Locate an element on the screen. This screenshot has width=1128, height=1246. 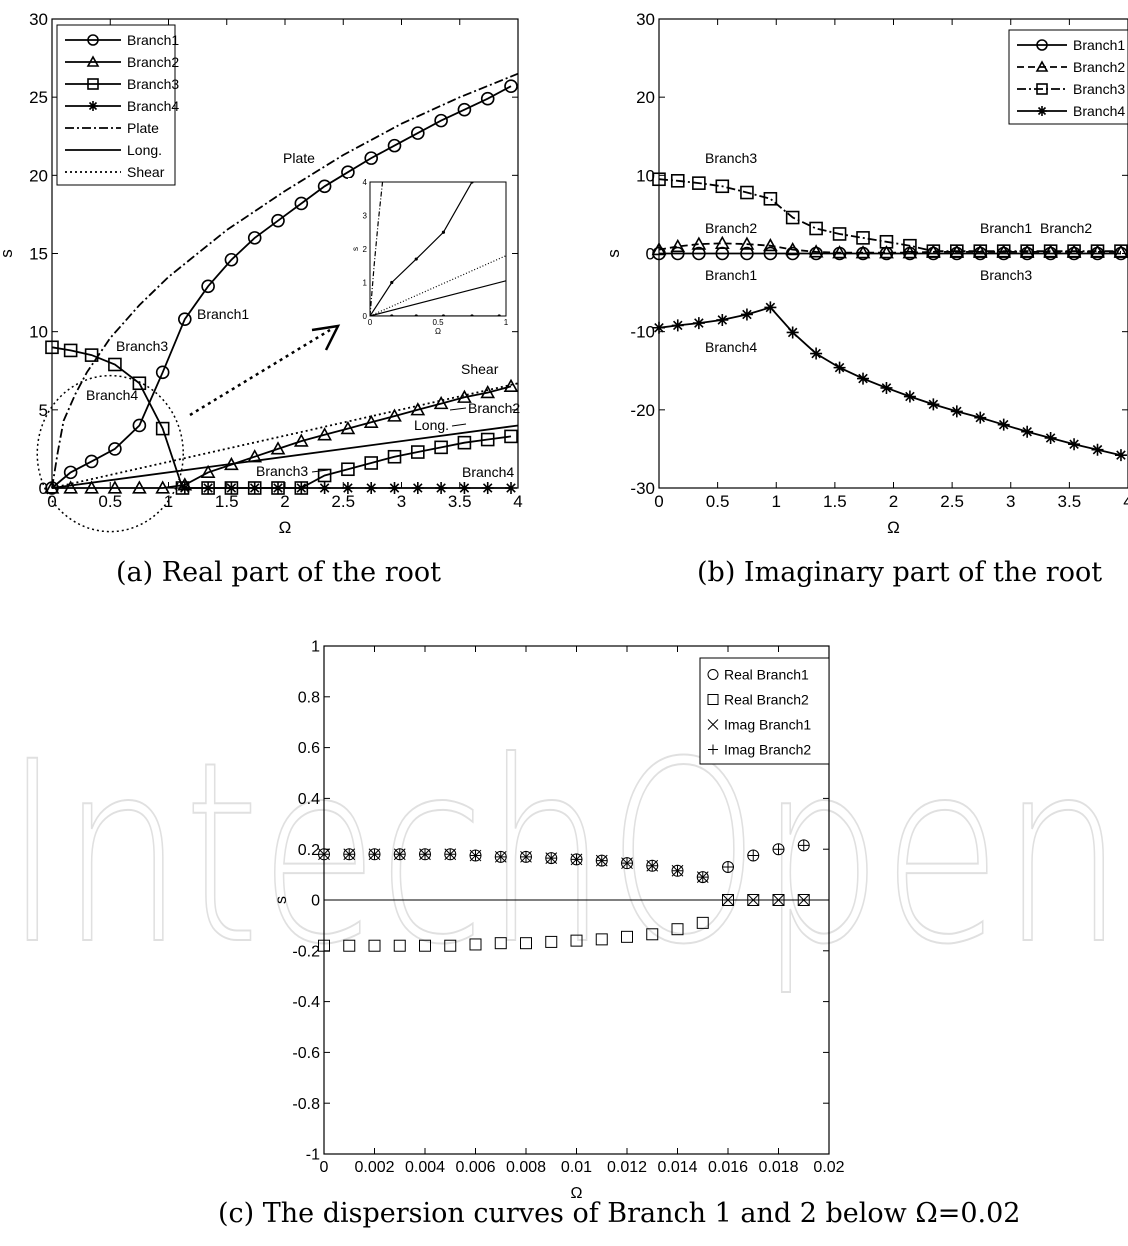
a-branch2-line is located at coordinates (282, 437).